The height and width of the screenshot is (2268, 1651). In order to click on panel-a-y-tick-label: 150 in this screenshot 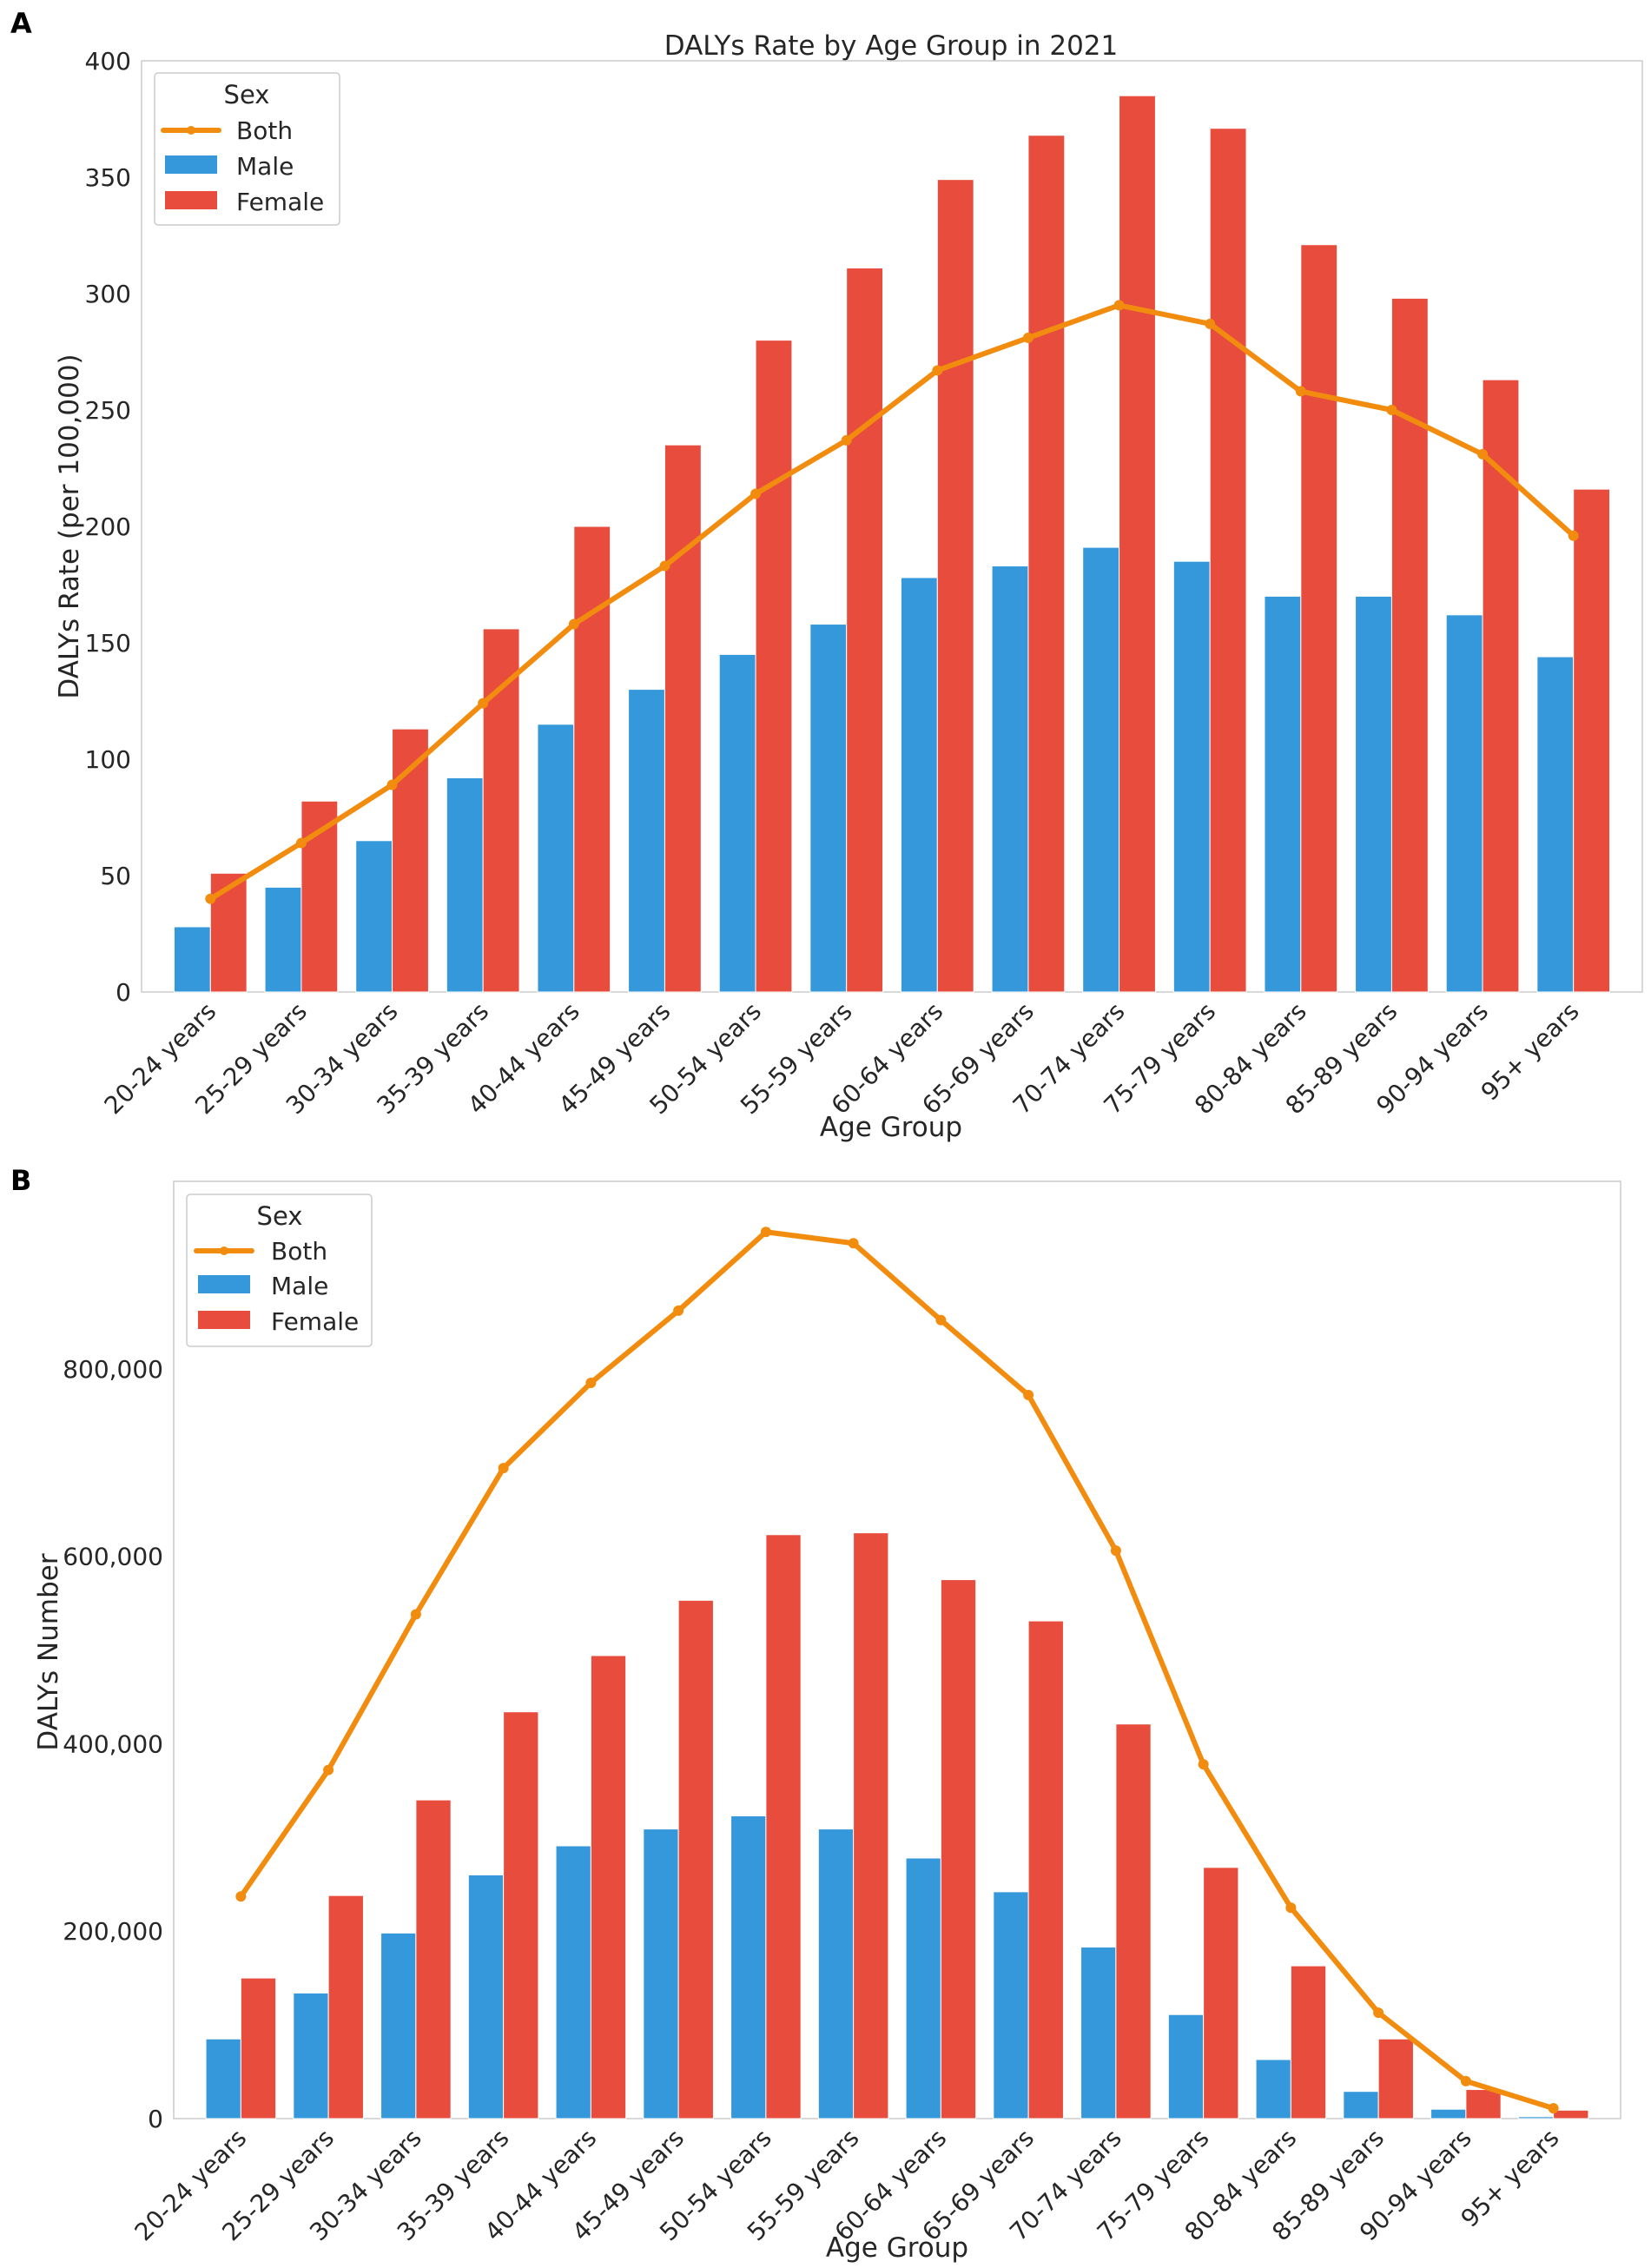, I will do `click(108, 643)`.